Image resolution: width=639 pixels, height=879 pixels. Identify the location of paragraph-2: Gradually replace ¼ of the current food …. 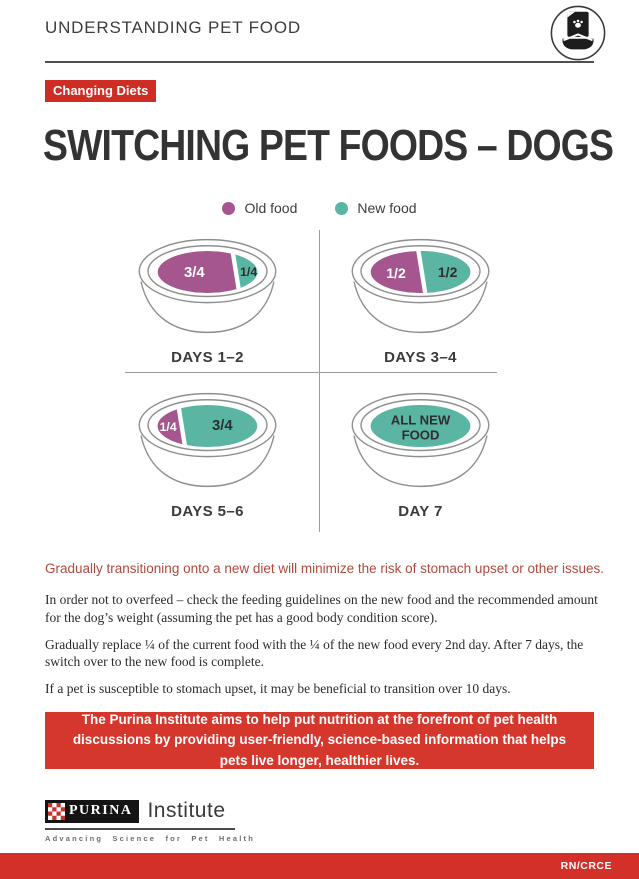
(314, 653).